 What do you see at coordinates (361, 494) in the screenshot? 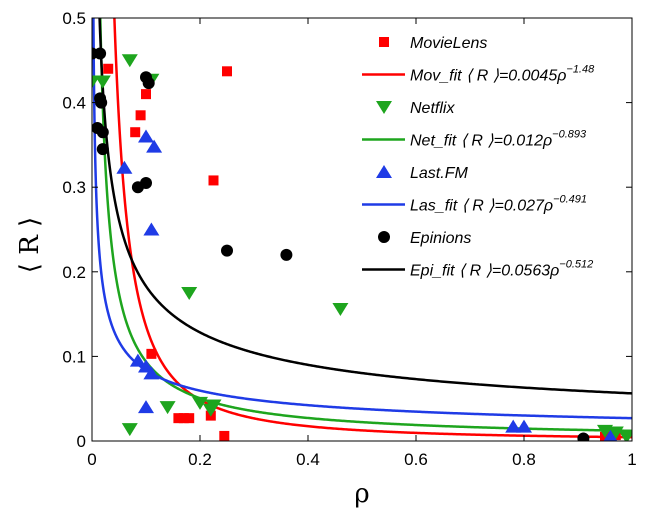
I see `x-axis-label: ρ` at bounding box center [361, 494].